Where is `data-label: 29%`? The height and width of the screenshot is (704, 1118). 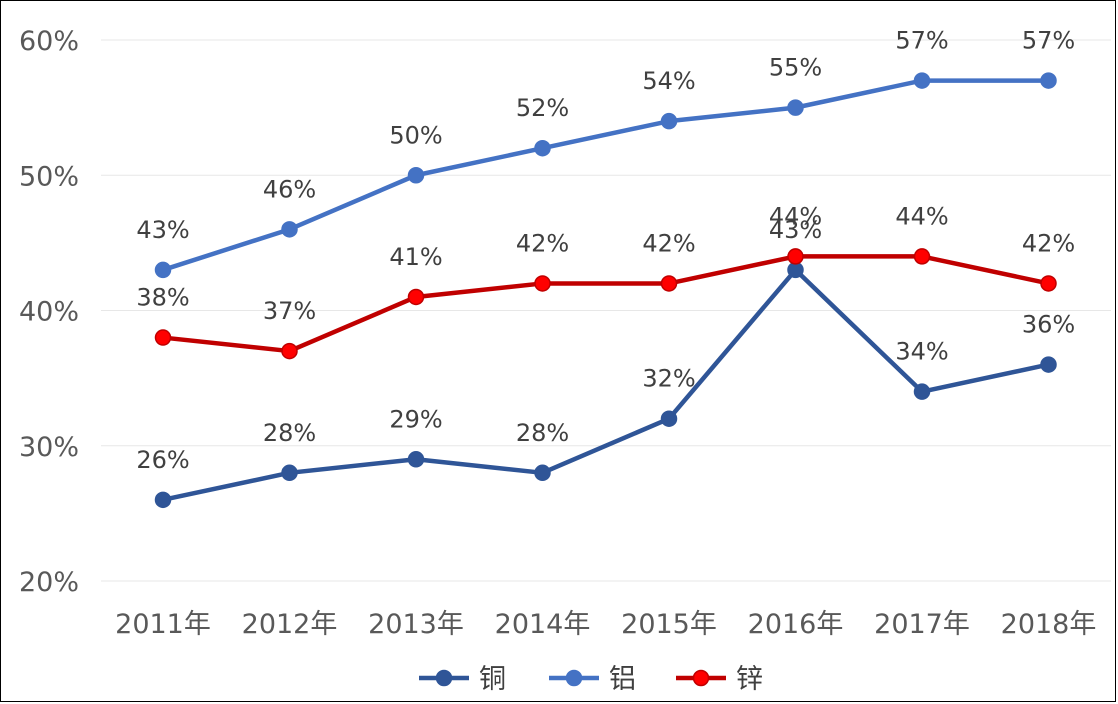
data-label: 29% is located at coordinates (415, 419).